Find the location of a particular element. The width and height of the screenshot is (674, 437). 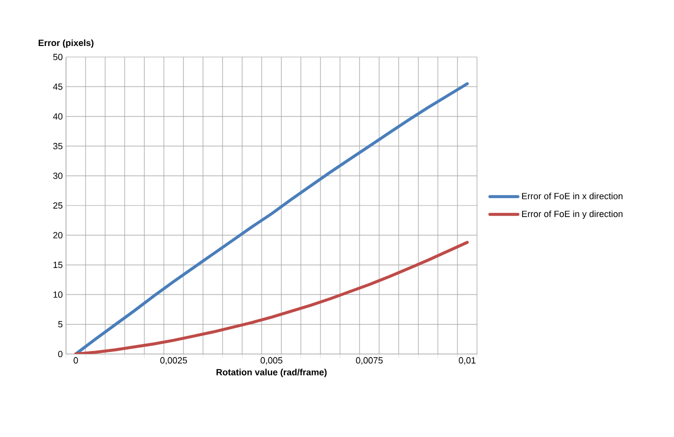

y-tick-label: 5 is located at coordinates (60, 324).